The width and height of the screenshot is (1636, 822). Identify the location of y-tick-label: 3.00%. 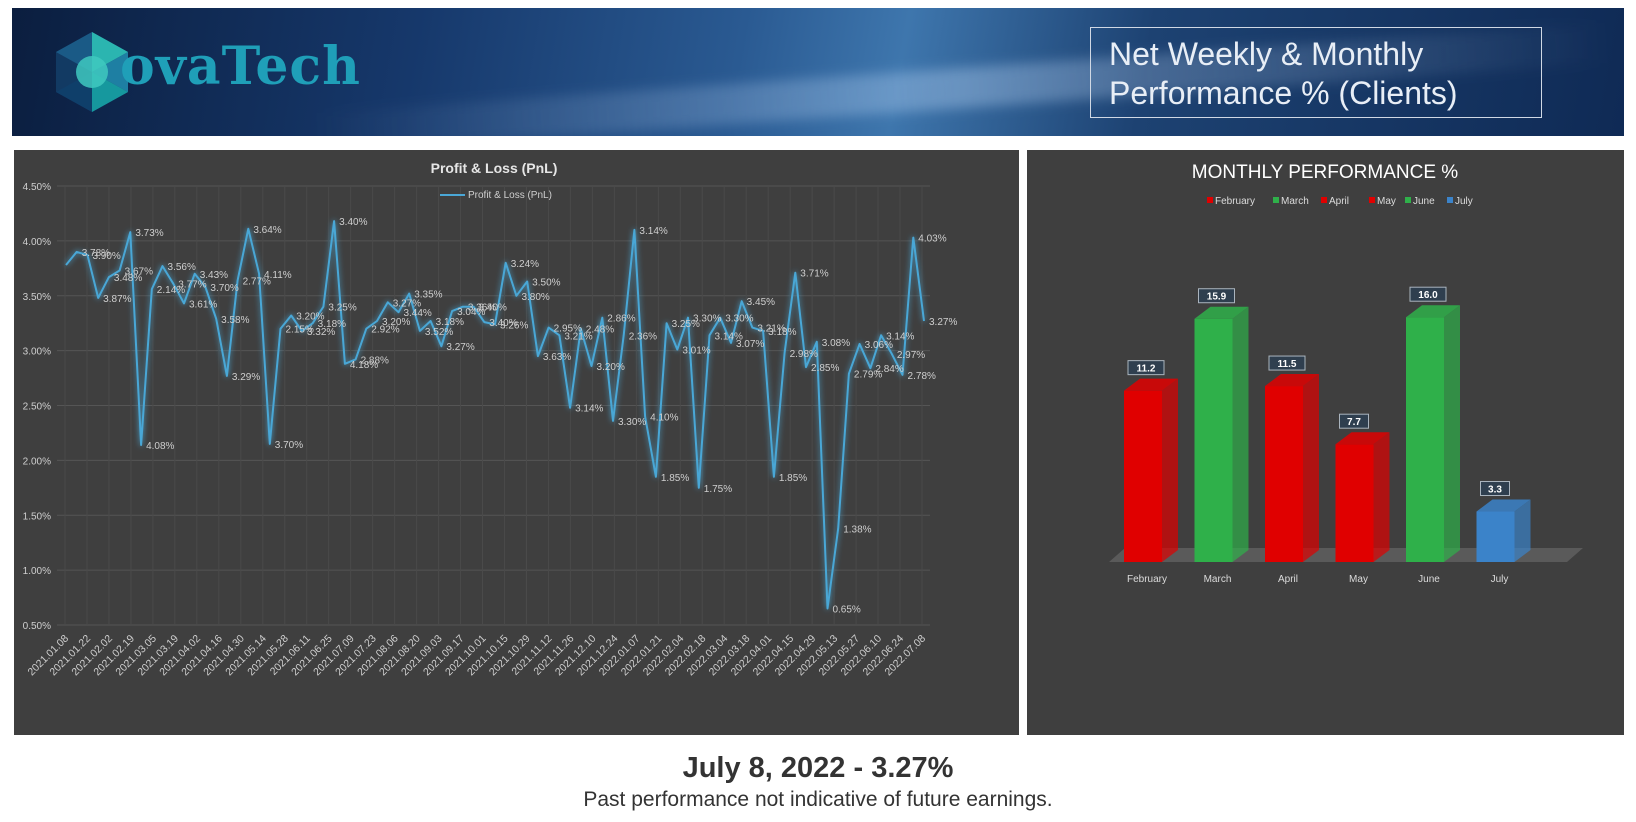
(37, 352).